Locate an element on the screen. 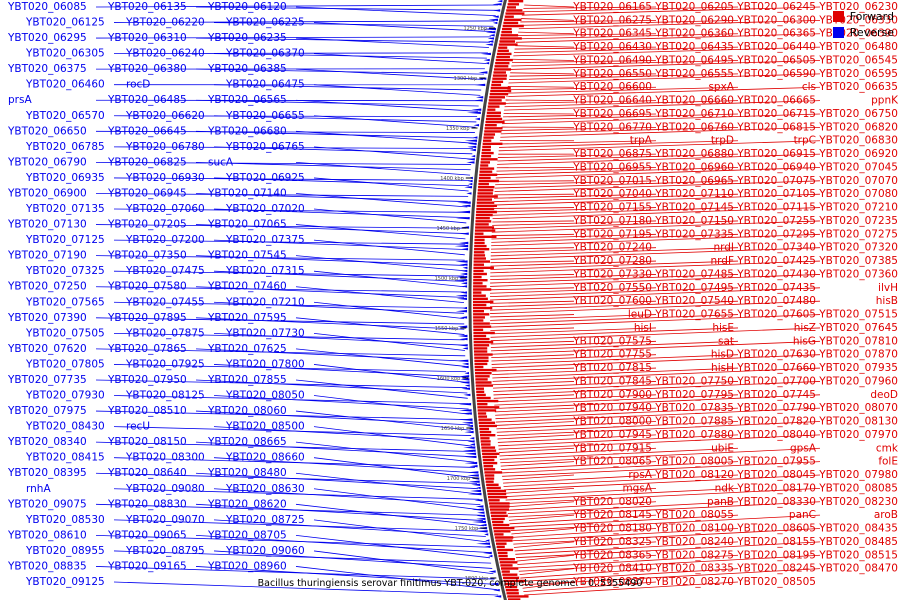  gene-label: YBT020_06965 is located at coordinates (694, 181).